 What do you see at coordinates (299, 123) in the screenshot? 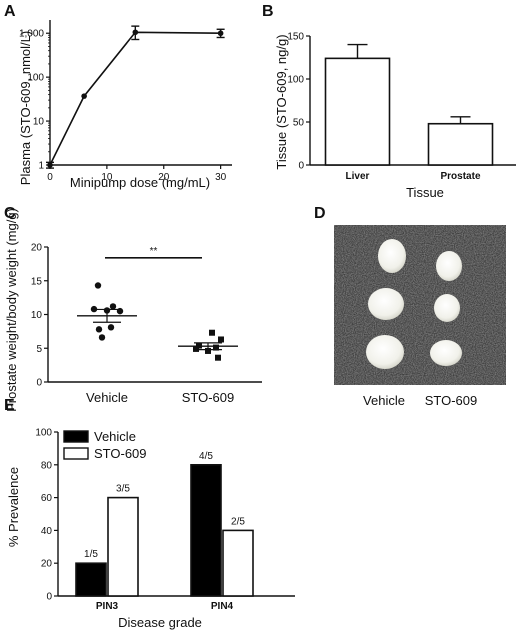
I see `chart-b-y-tick-label: 50` at bounding box center [299, 123].